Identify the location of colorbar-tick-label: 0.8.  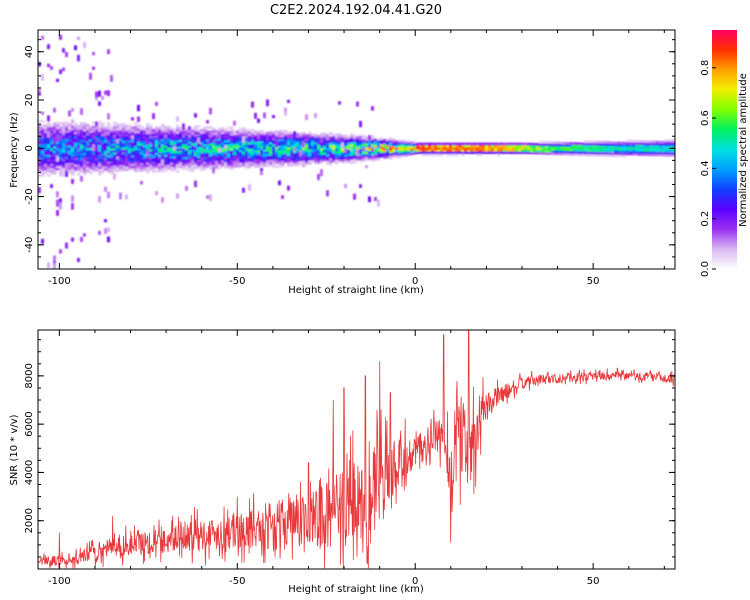
(705, 68).